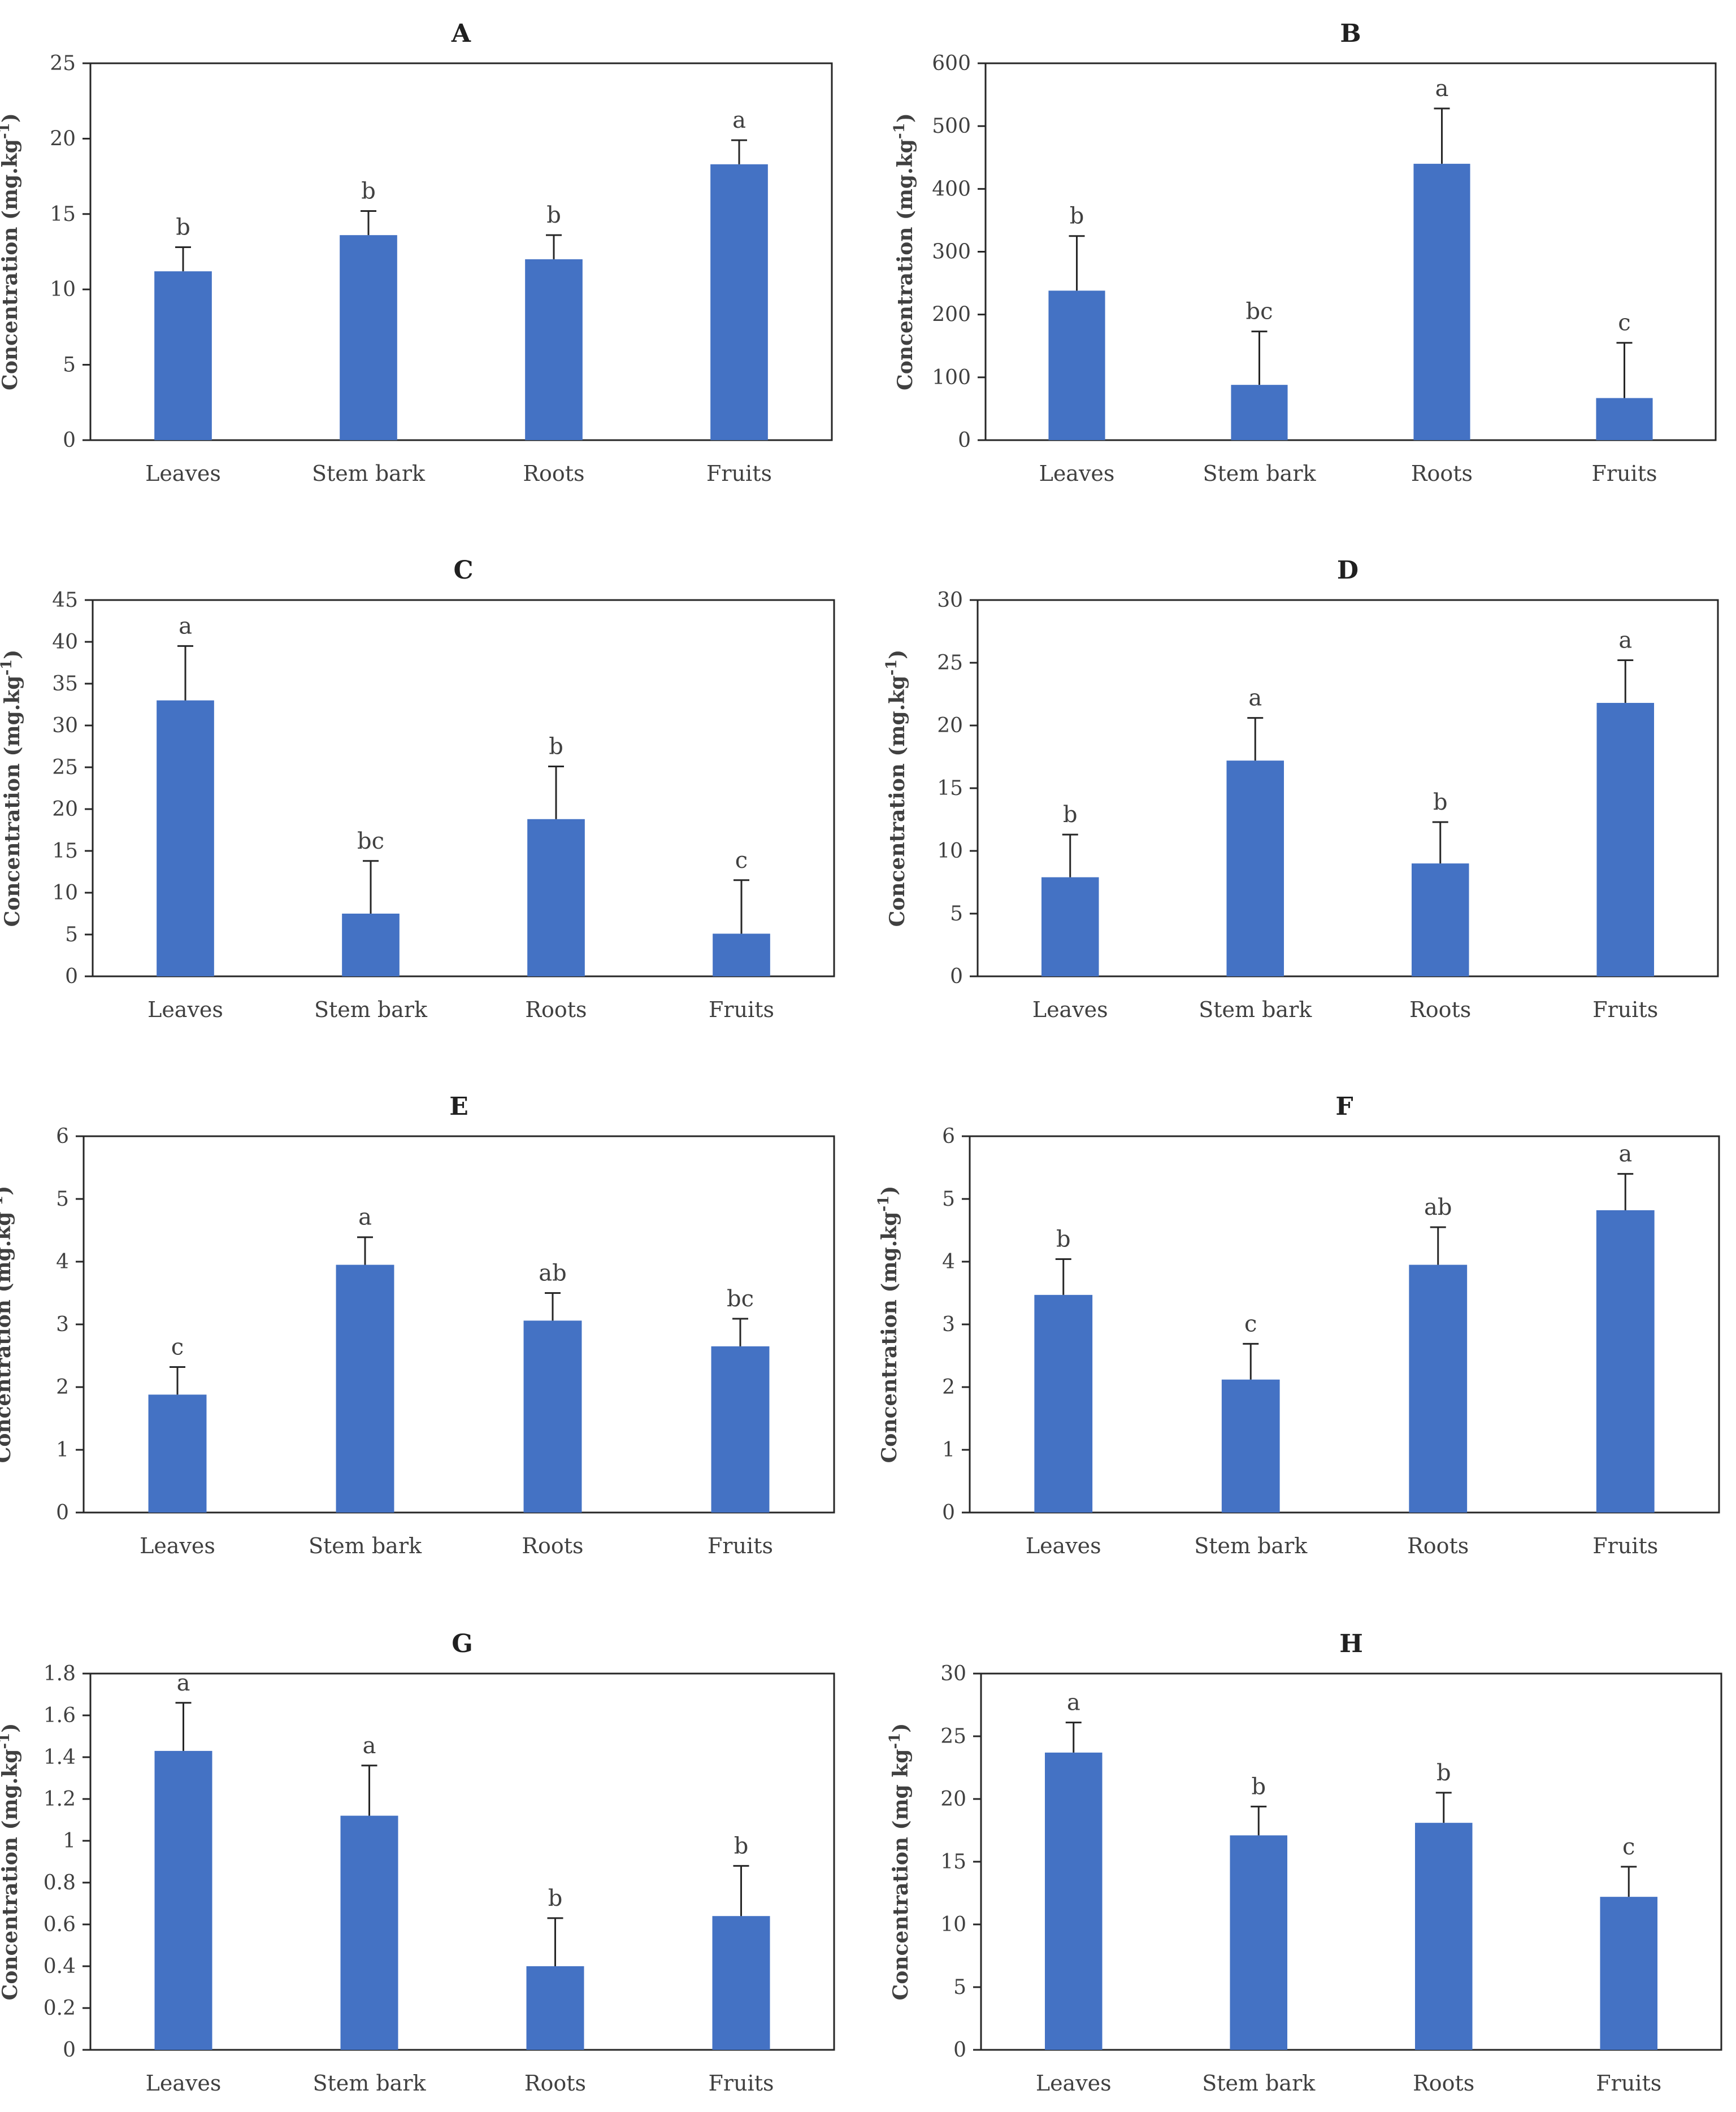 Image resolution: width=1736 pixels, height=2112 pixels. Describe the element at coordinates (1076, 365) in the screenshot. I see `panel-b-bar-leaves` at that location.